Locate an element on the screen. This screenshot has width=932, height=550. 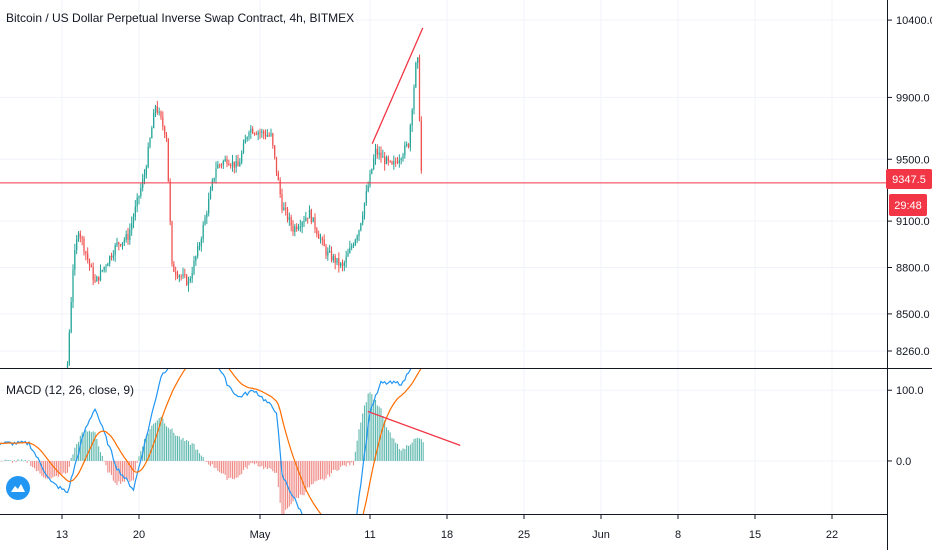
time-axis: 13 20 May 11 18 25 Jun 8 15 22 is located at coordinates (447, 527).